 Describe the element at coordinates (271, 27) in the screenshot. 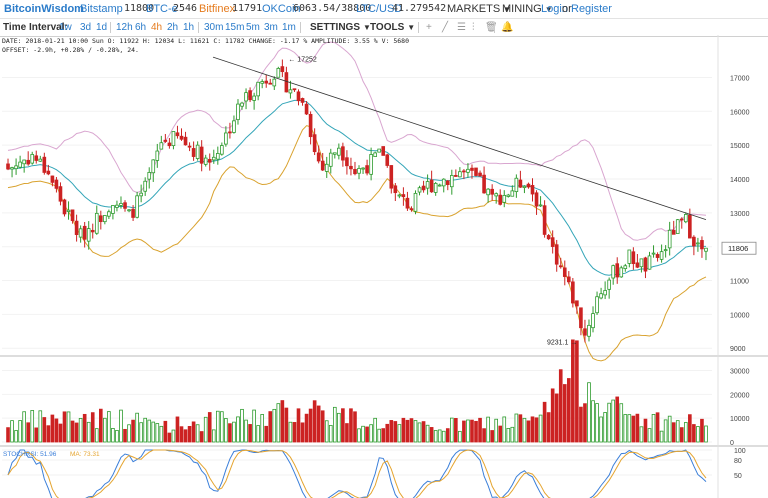

I see `interval-3m: 3m` at that location.